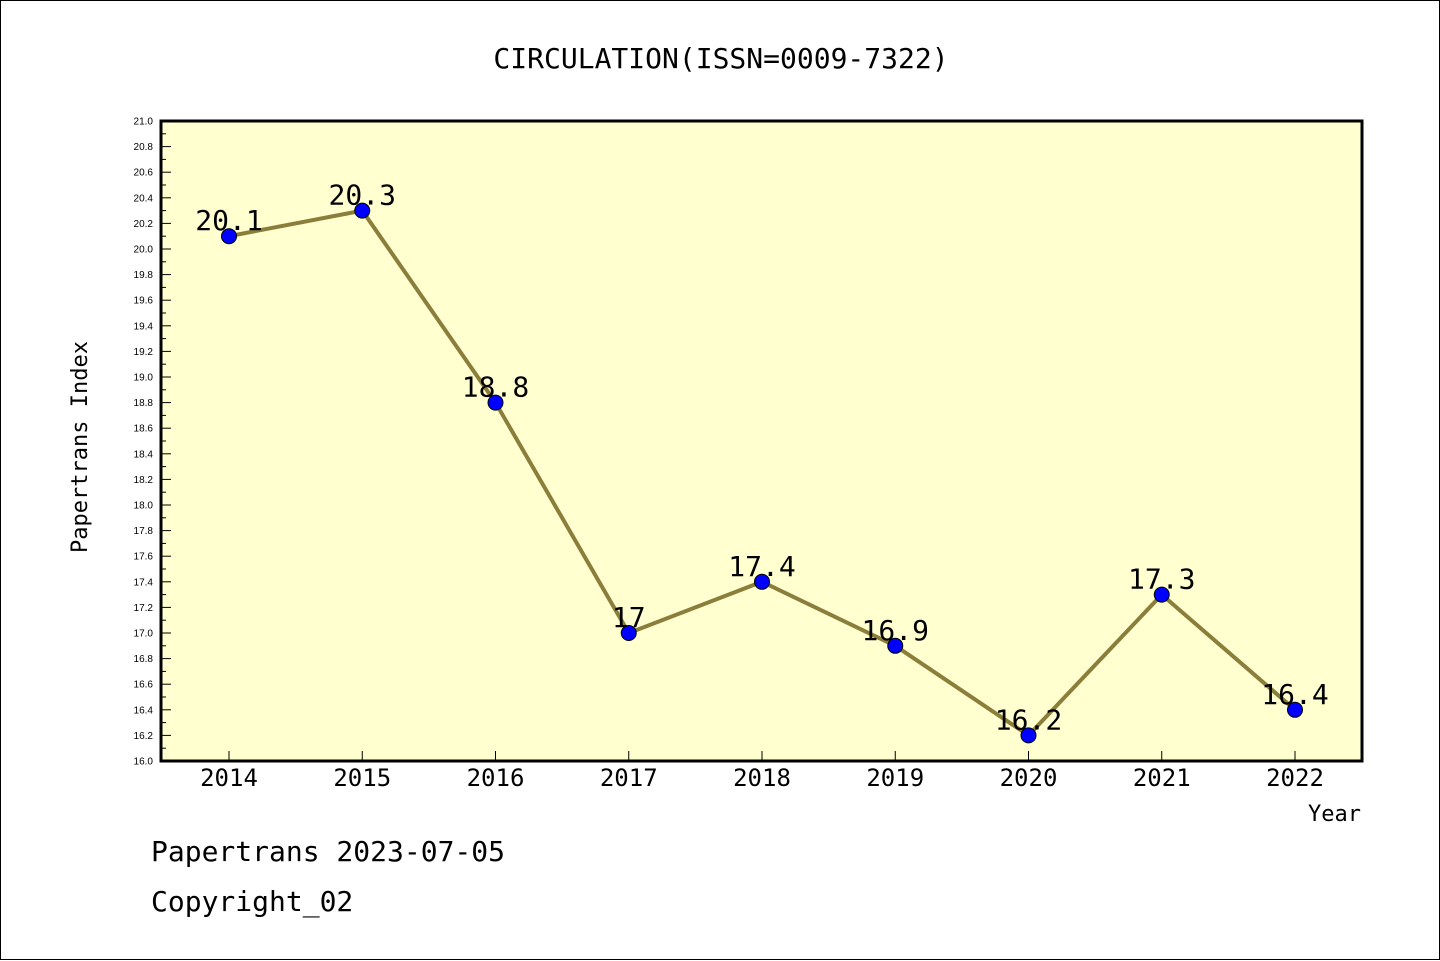 This screenshot has width=1440, height=961. What do you see at coordinates (144, 582) in the screenshot?
I see `y-tick-label: 17.4` at bounding box center [144, 582].